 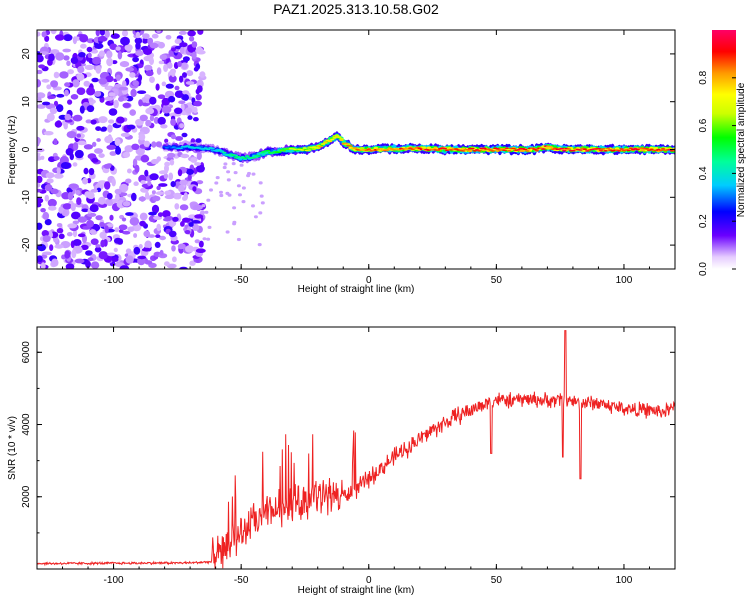 I want to click on x-tick-label: 100, so click(x=624, y=580).